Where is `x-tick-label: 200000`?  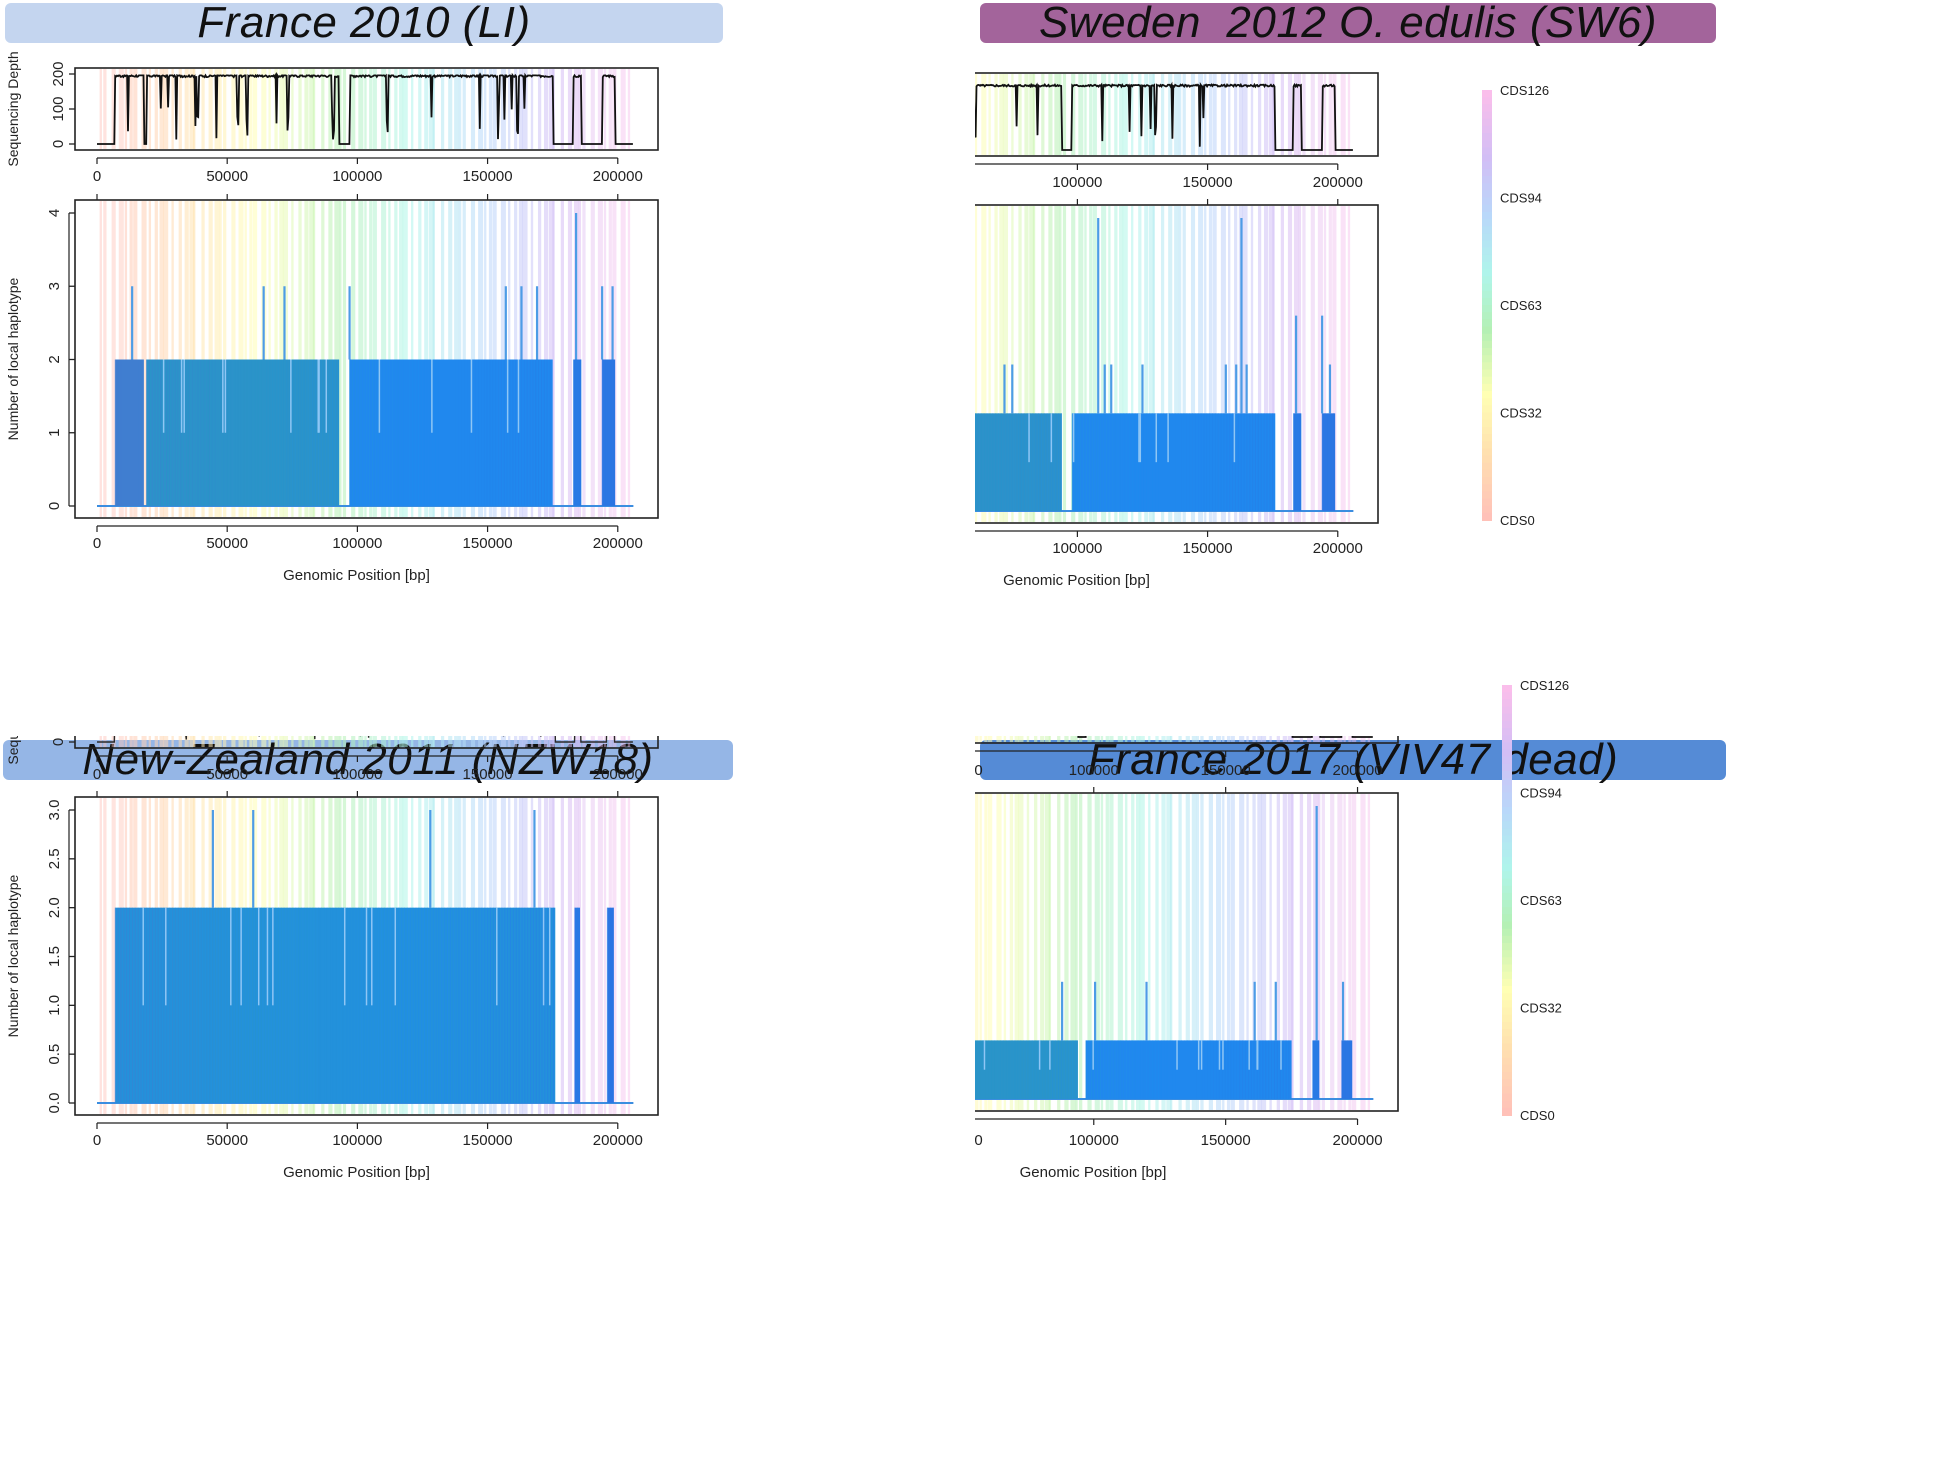
x-tick-label: 200000 is located at coordinates (1338, 548).